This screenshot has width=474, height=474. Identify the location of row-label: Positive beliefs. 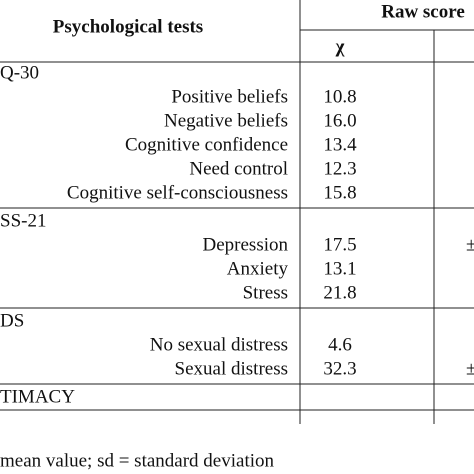
(229, 96).